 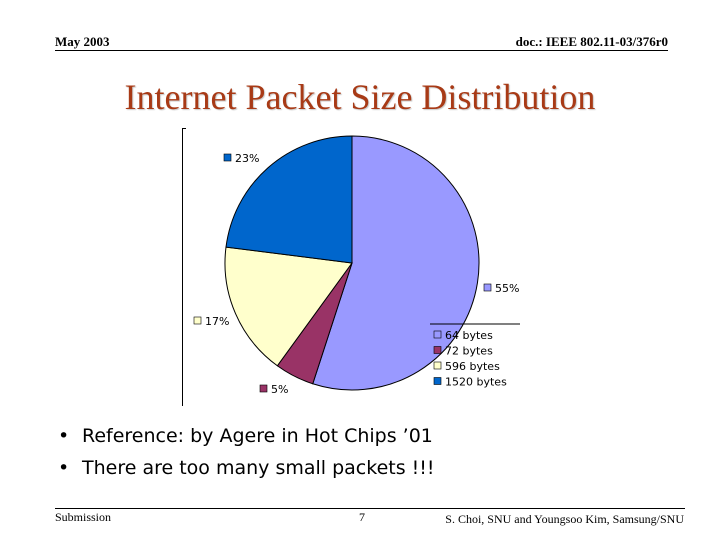 What do you see at coordinates (507, 288) in the screenshot?
I see `data-label: 55%` at bounding box center [507, 288].